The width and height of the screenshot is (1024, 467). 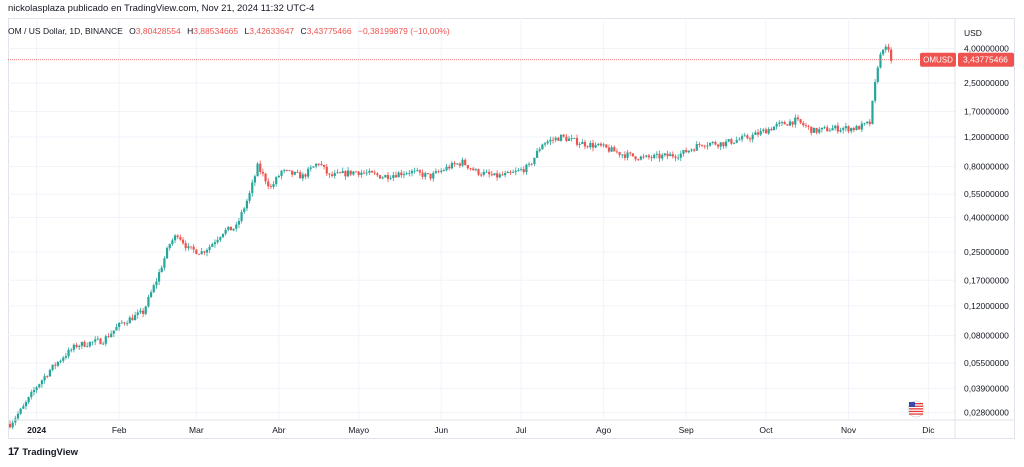 What do you see at coordinates (986, 59) in the screenshot?
I see `last-price-tag-bg` at bounding box center [986, 59].